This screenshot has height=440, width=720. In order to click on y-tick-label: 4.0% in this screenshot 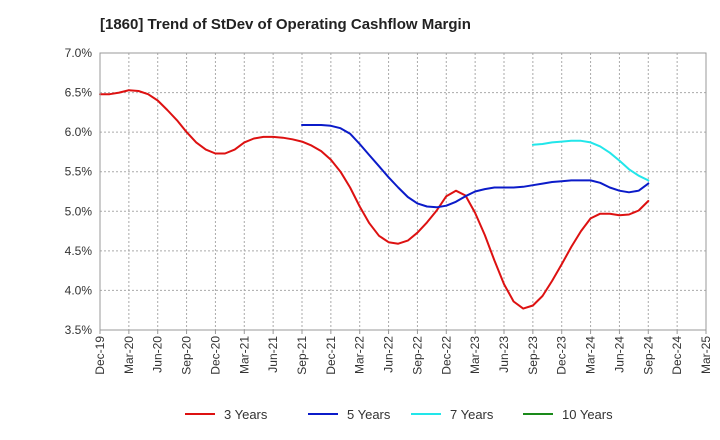, I will do `click(79, 290)`.